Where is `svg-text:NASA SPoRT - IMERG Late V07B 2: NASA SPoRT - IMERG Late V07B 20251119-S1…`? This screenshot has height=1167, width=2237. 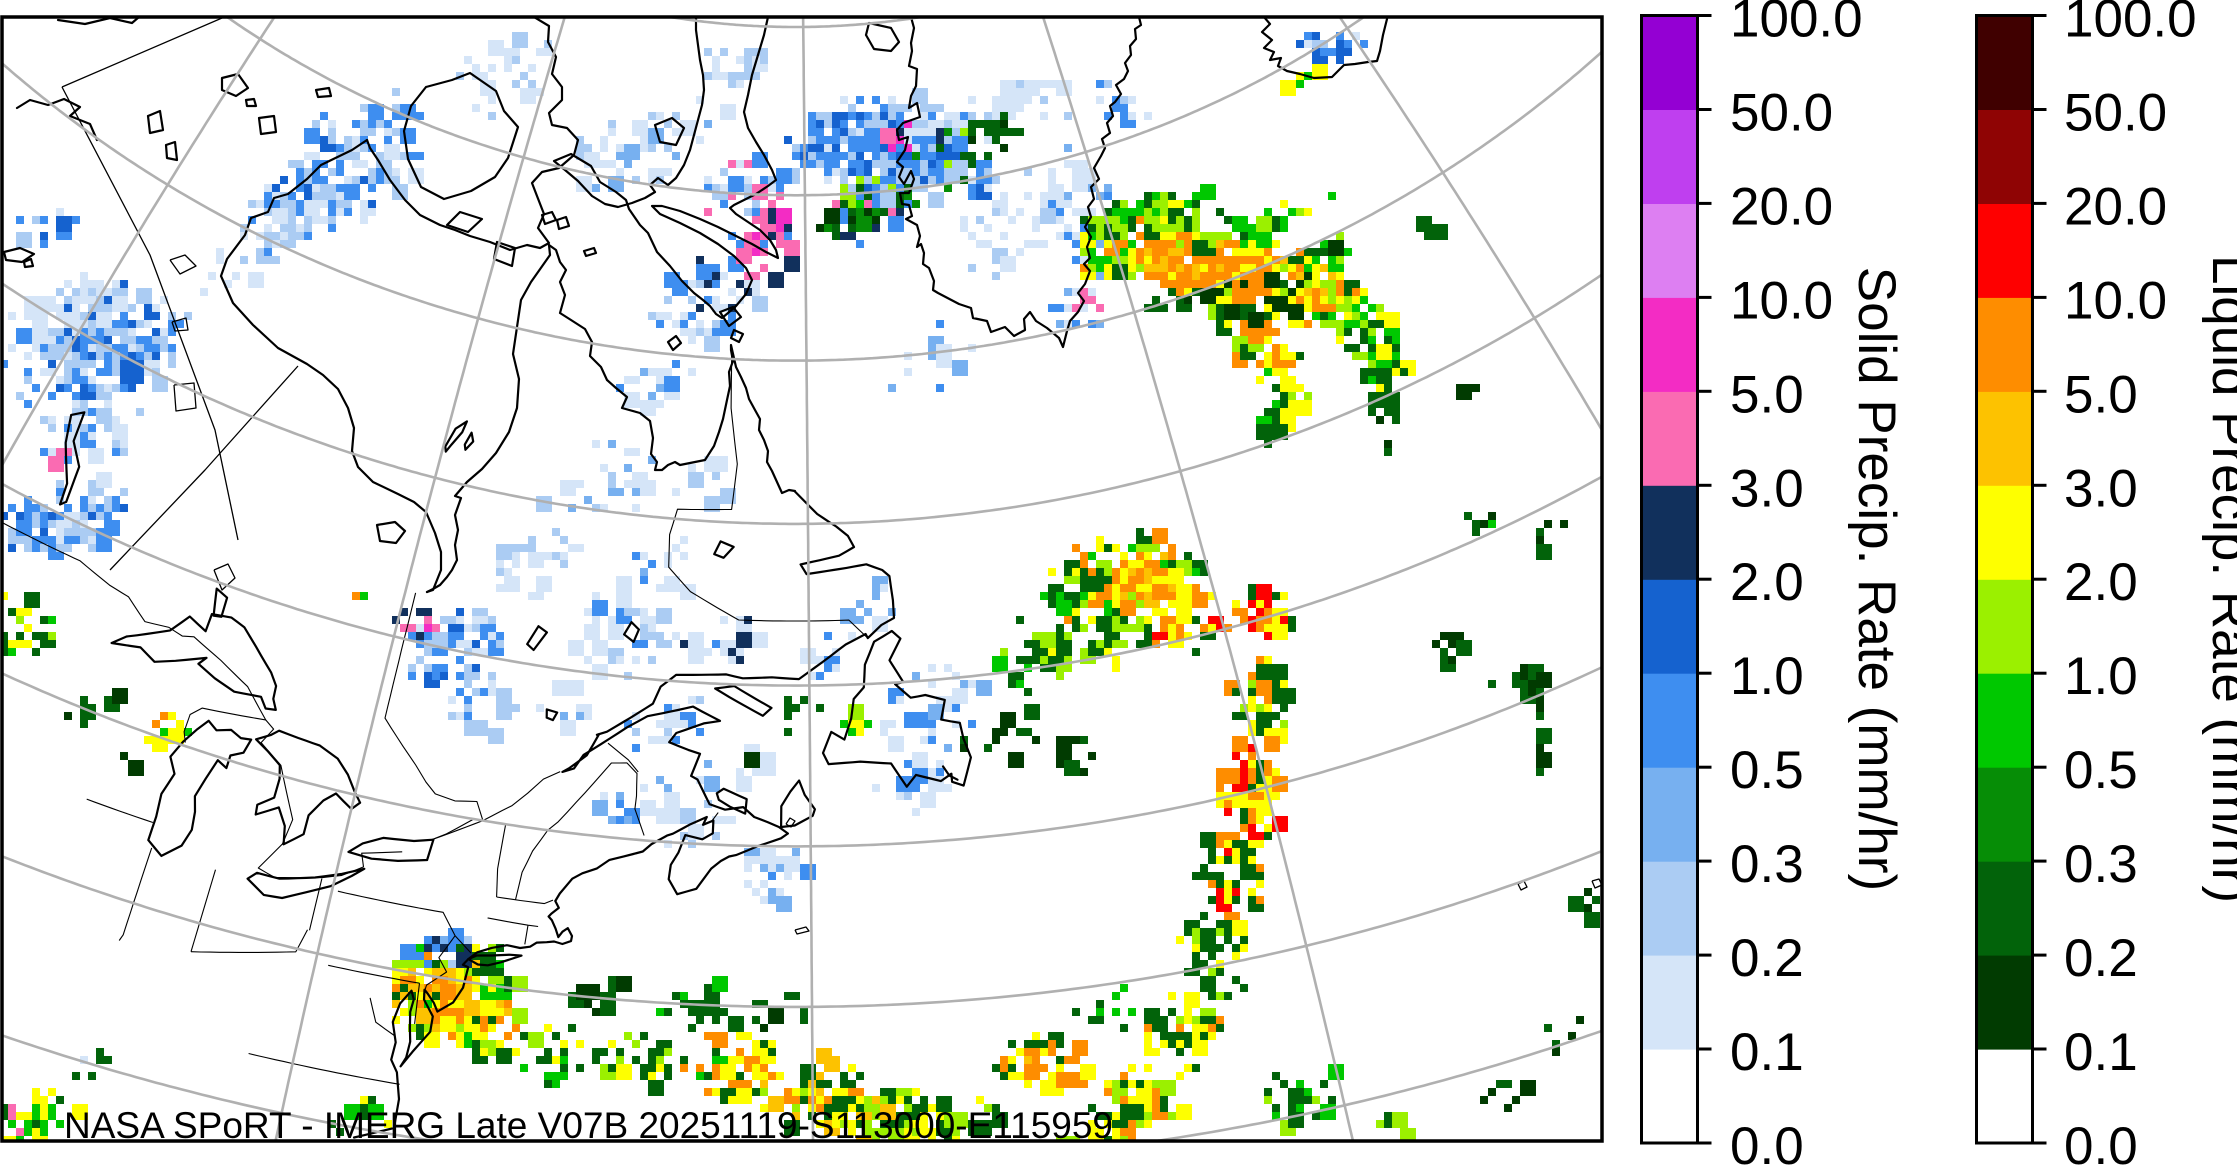
svg-text:NASA SPoRT - IMERG Late V07B 2: NASA SPoRT - IMERG Late V07B 20251119-S1… is located at coordinates (588, 1125).